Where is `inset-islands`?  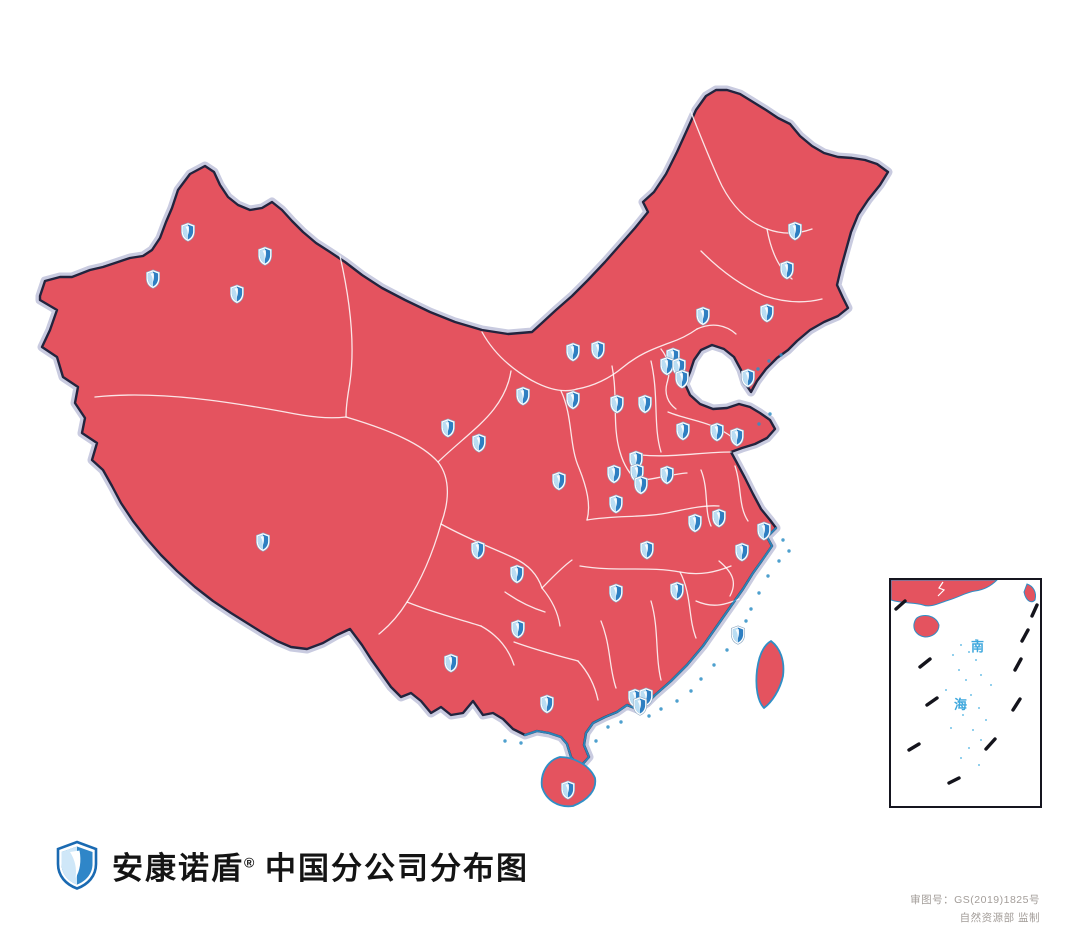 inset-islands is located at coordinates (968, 702).